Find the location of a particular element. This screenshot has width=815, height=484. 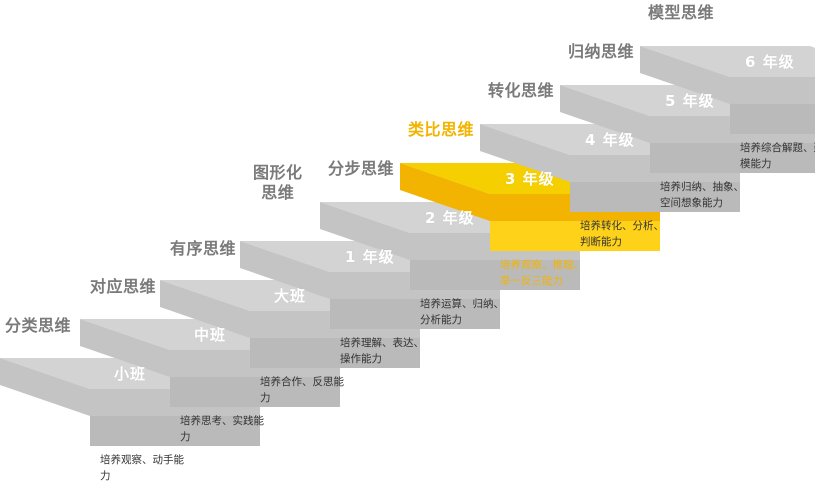

step-9-side is located at coordinates (685, 75).